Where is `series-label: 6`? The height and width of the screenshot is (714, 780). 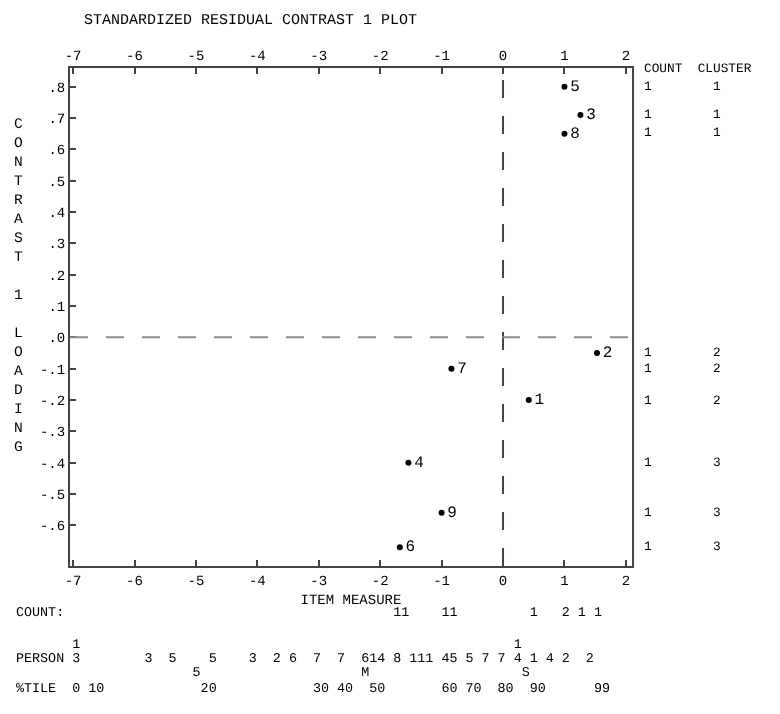
series-label: 6 is located at coordinates (410, 548).